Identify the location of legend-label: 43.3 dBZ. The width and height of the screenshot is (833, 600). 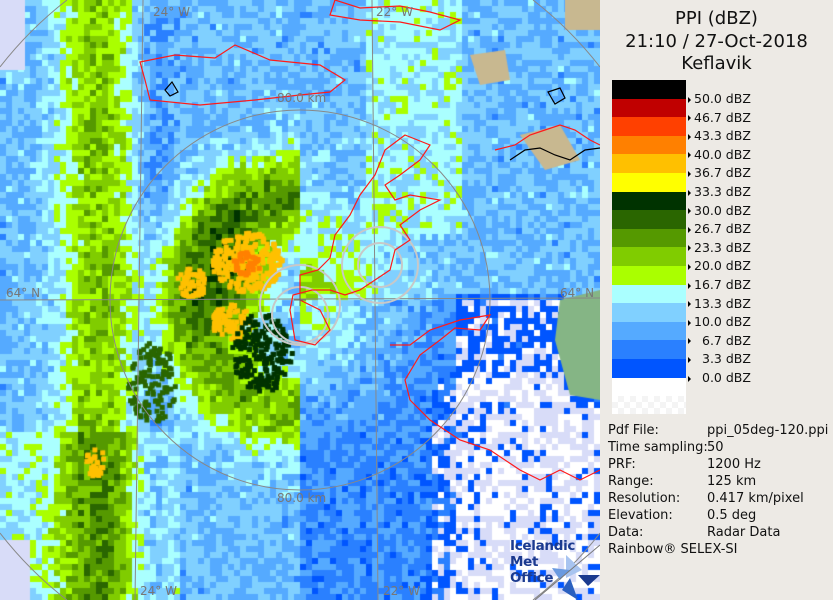
(722, 136).